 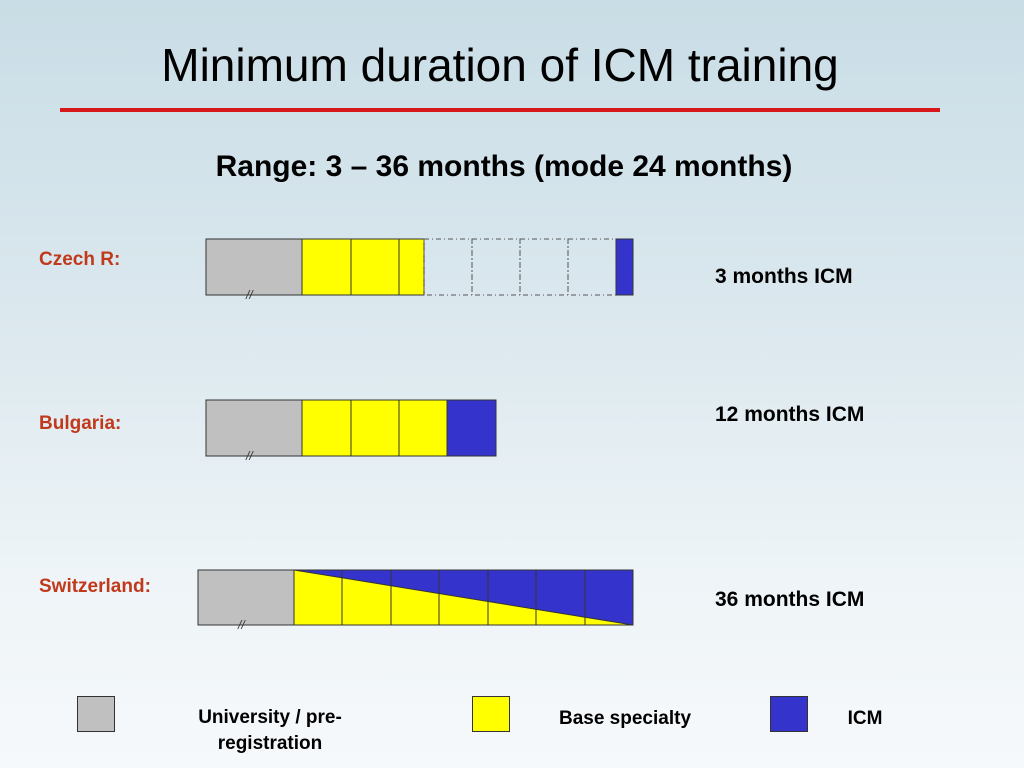 I want to click on bar-outline, so click(x=463, y=597).